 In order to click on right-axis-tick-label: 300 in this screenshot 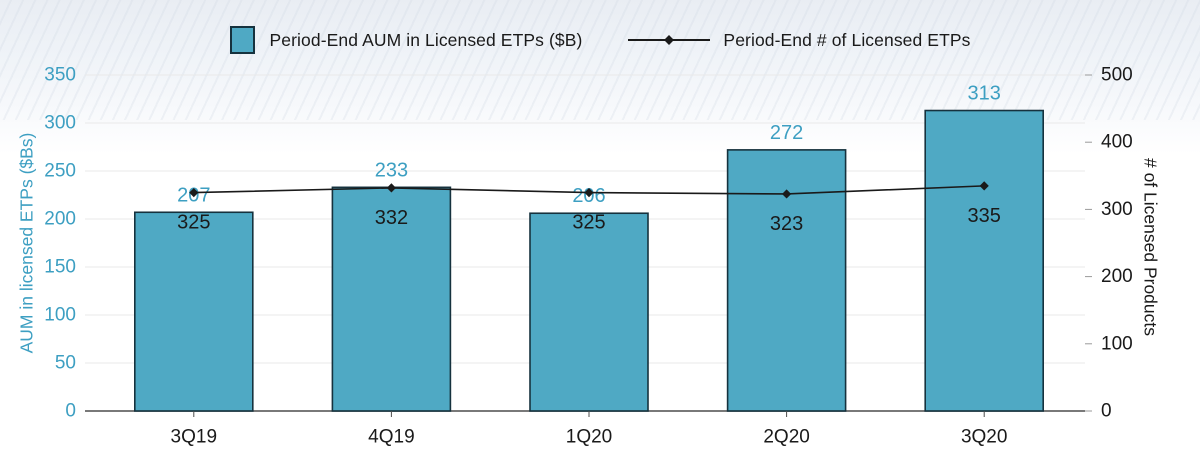, I will do `click(1117, 209)`.